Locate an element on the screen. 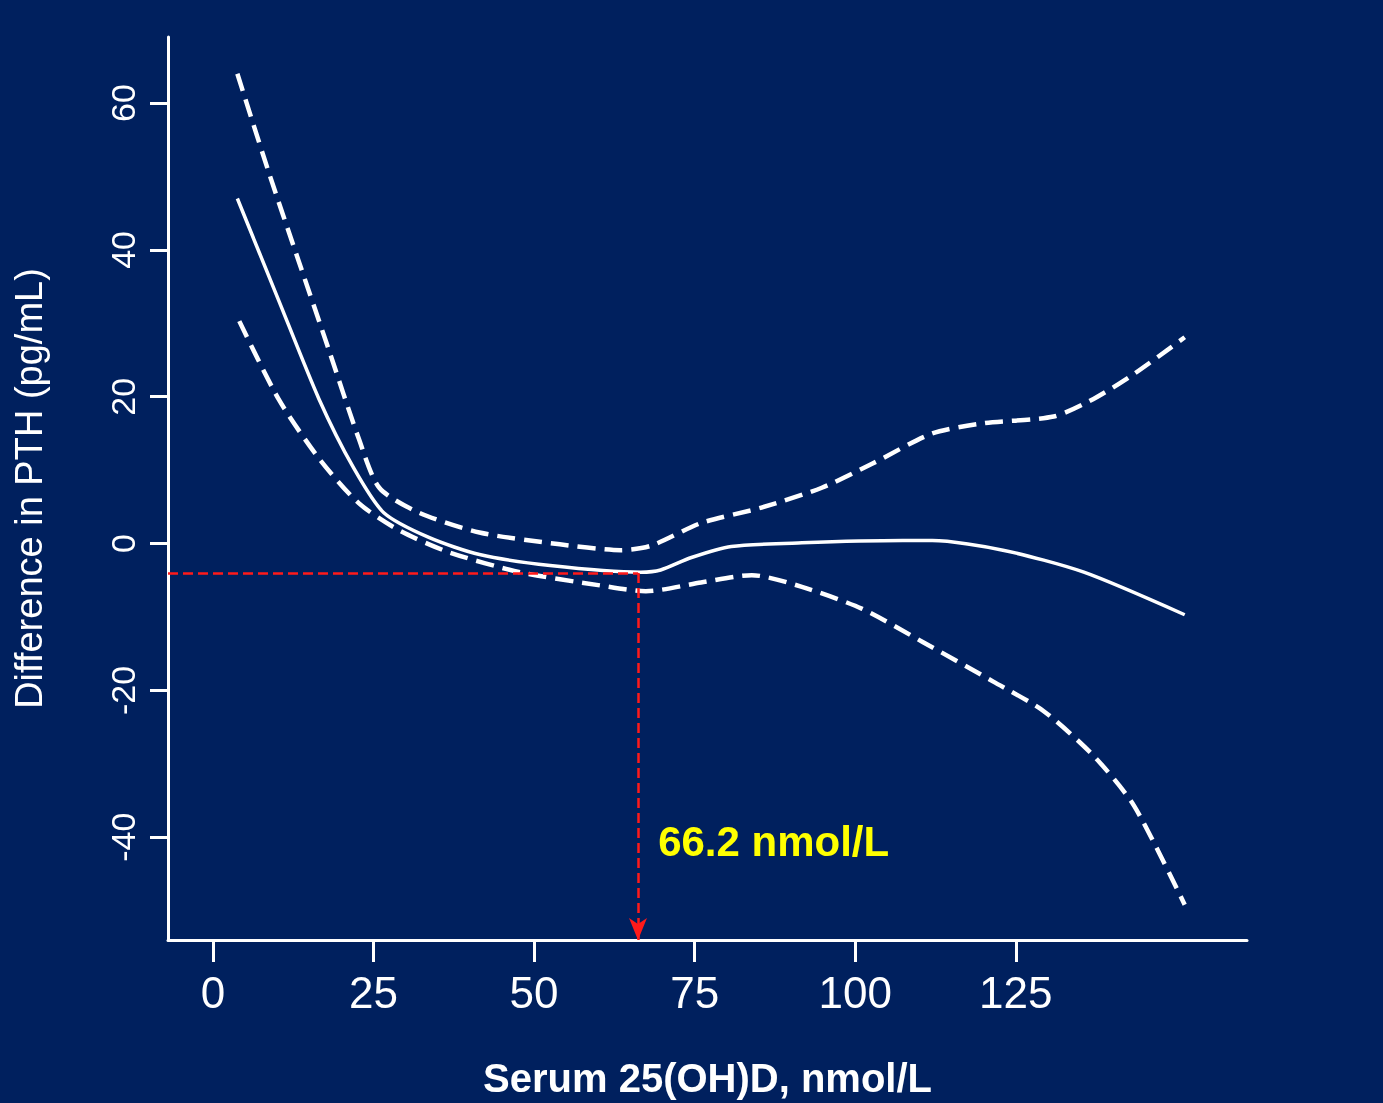 The height and width of the screenshot is (1103, 1383). y-tick-label: 60 is located at coordinates (123, 103).